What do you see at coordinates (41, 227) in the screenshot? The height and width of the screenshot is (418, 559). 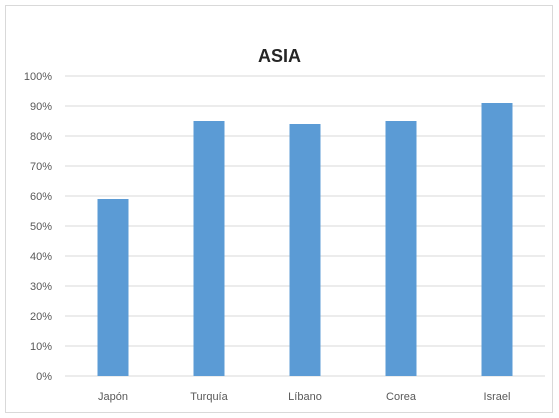 I see `y-tick-label: 50%` at bounding box center [41, 227].